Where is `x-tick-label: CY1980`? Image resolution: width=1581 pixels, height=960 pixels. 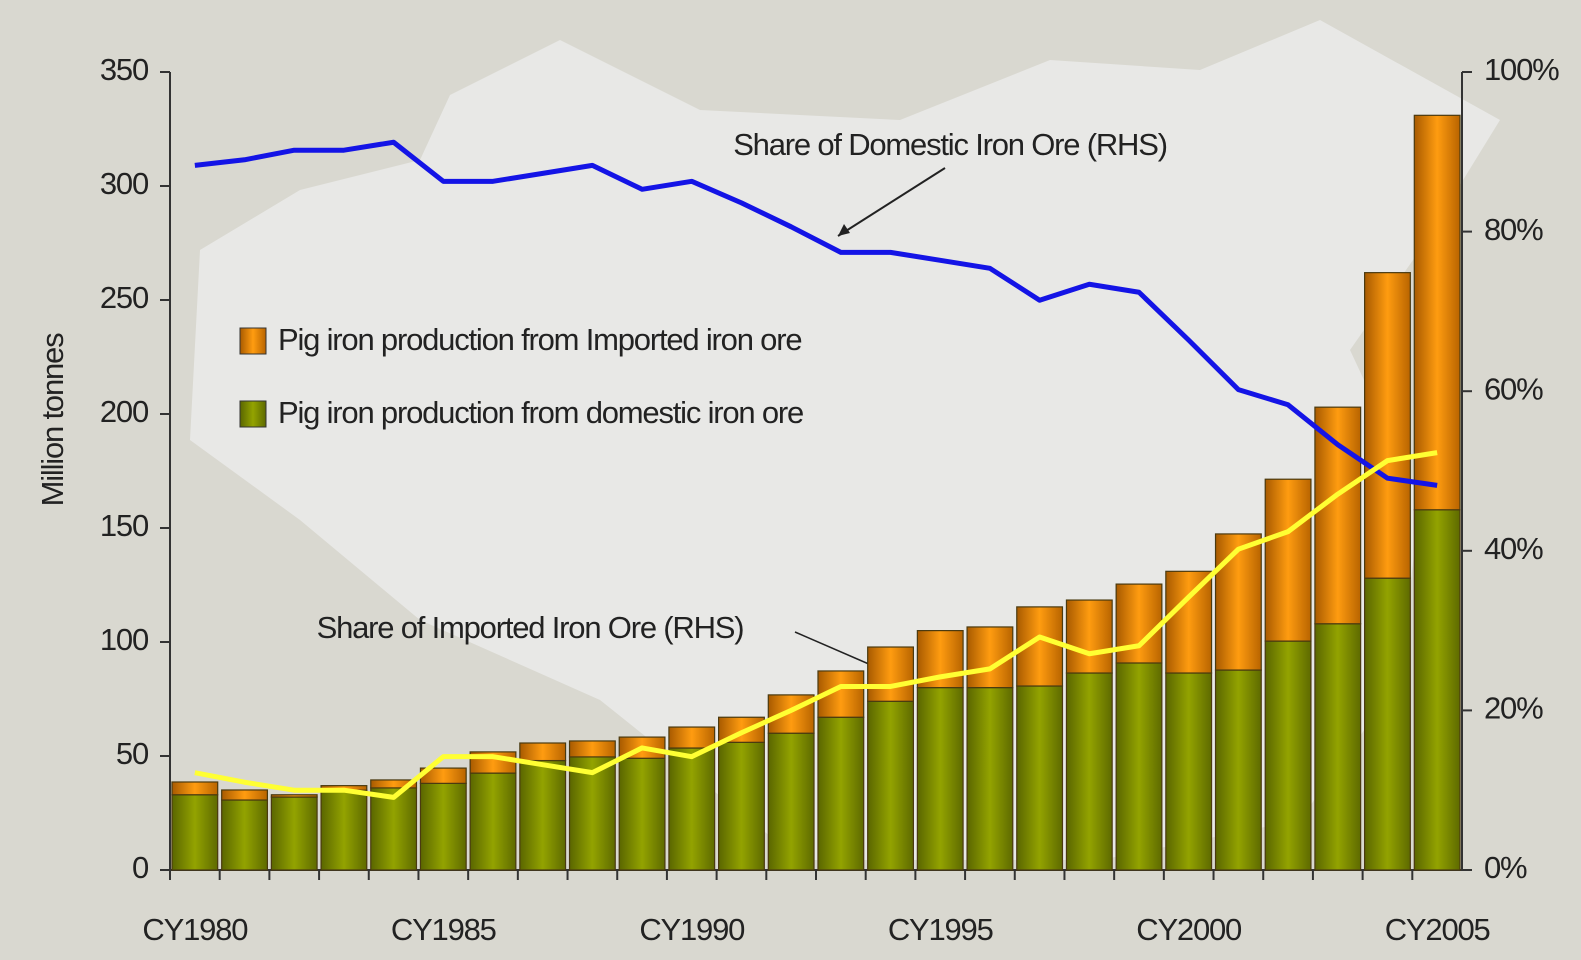 x-tick-label: CY1980 is located at coordinates (195, 929).